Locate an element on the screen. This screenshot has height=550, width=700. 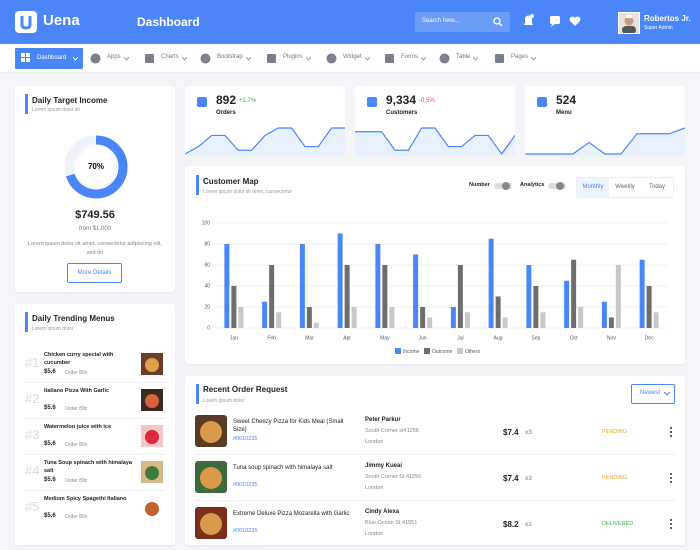
menu-rank: #4 is located at coordinates (32, 470).